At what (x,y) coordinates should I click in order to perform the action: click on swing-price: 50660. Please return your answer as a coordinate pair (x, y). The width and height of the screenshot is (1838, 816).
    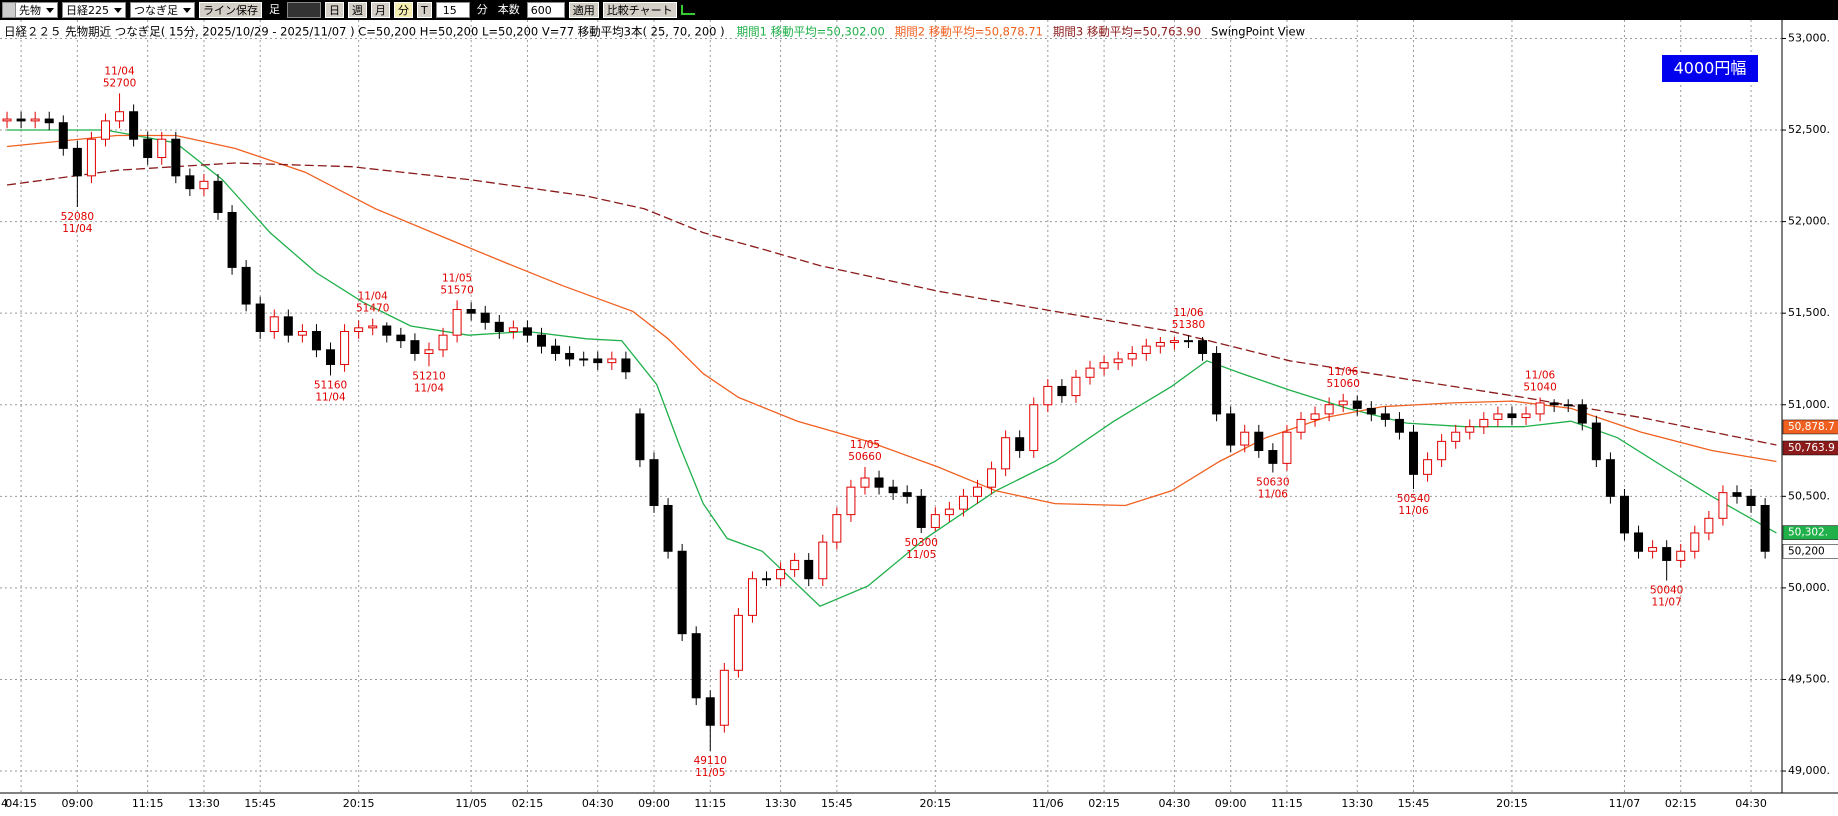
    Looking at the image, I should click on (864, 457).